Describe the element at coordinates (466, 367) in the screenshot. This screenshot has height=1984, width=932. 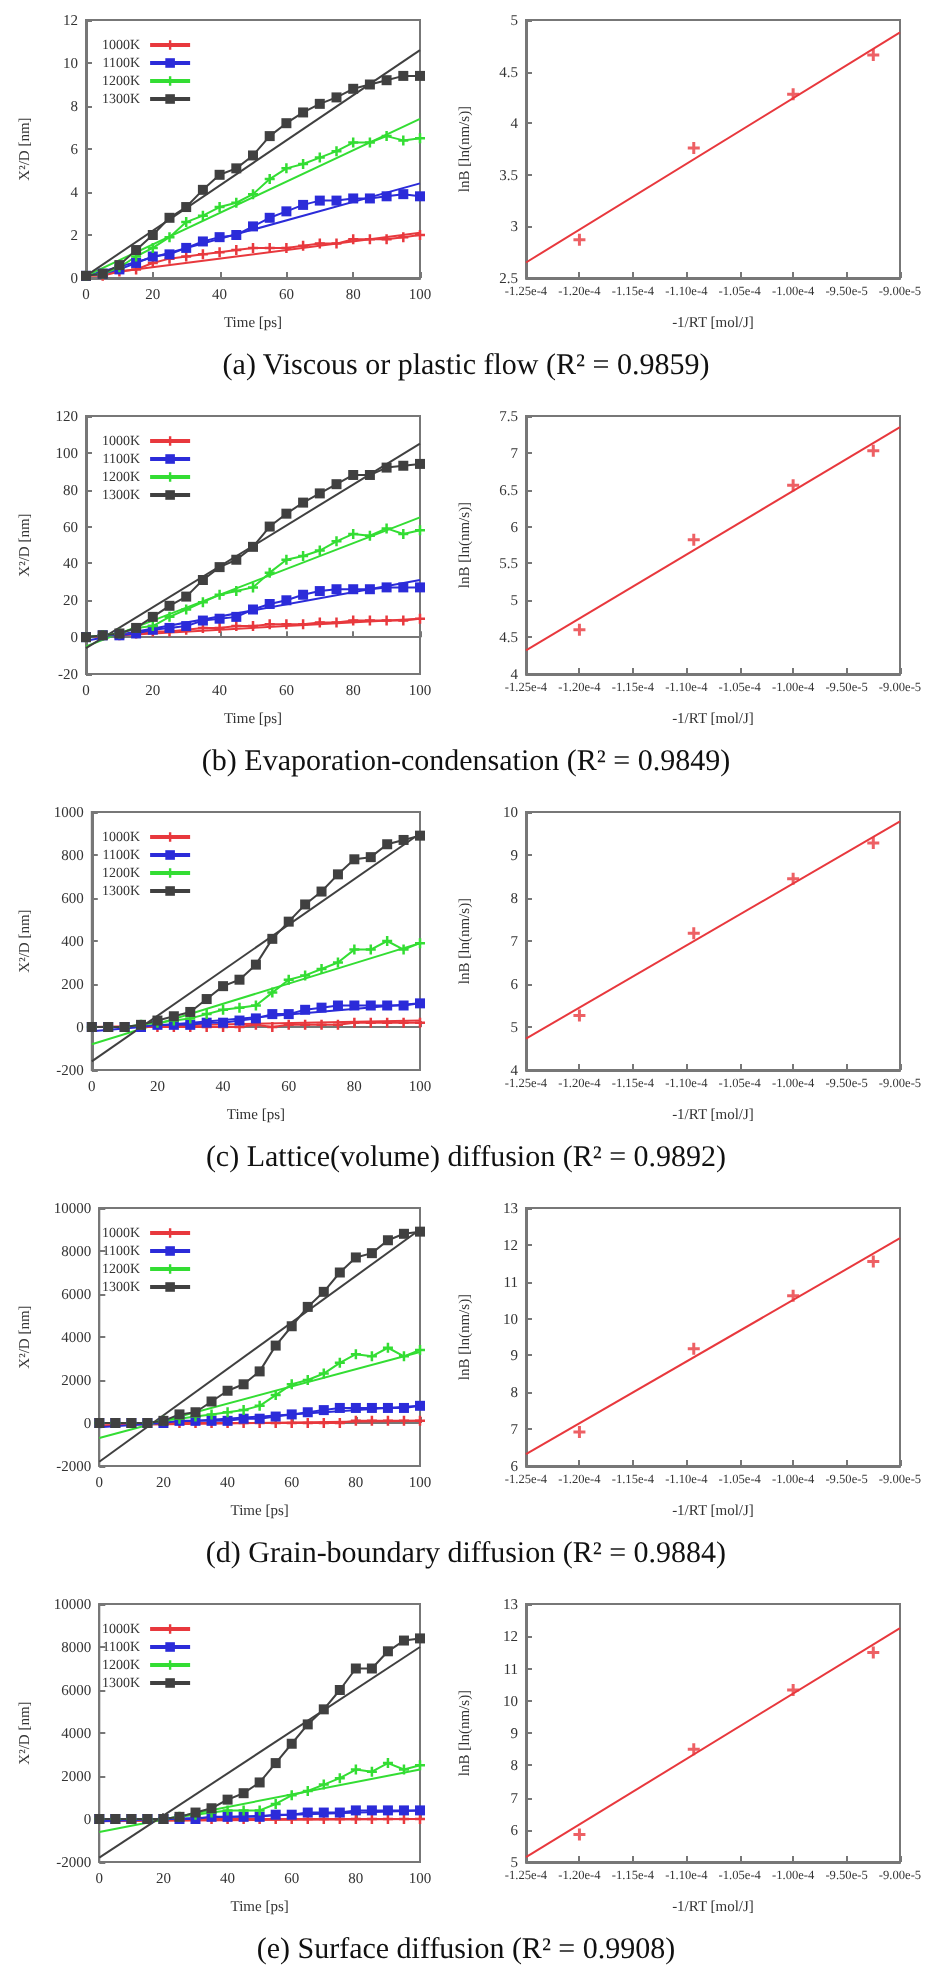
I see `text: (a) Viscous or plastic flow (R² = 0.9859)` at that location.